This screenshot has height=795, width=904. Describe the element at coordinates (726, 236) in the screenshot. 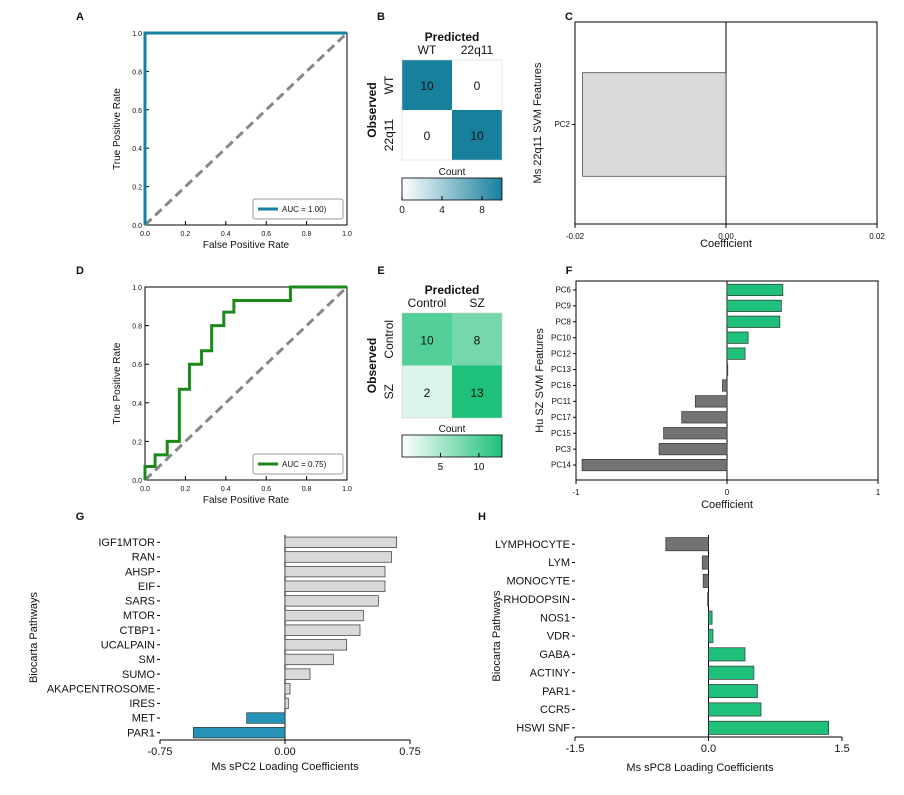

I see `x-tick-label: 0.00` at that location.